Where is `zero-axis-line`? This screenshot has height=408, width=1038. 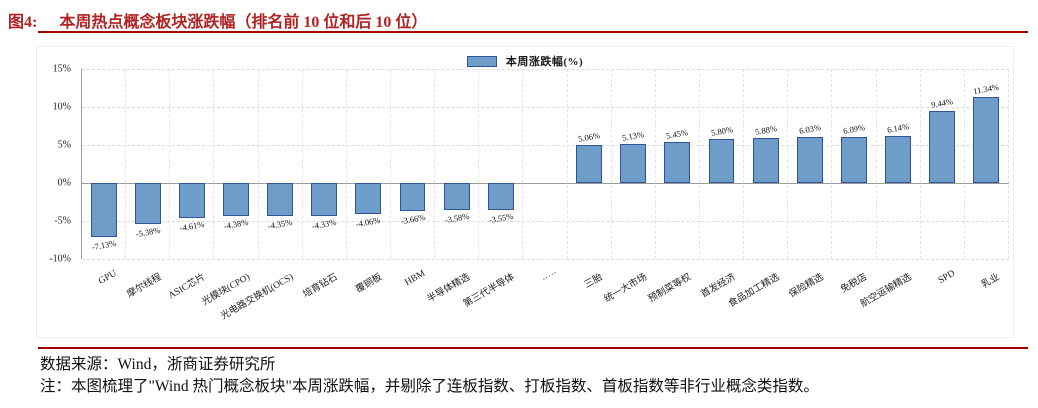 zero-axis-line is located at coordinates (545, 183).